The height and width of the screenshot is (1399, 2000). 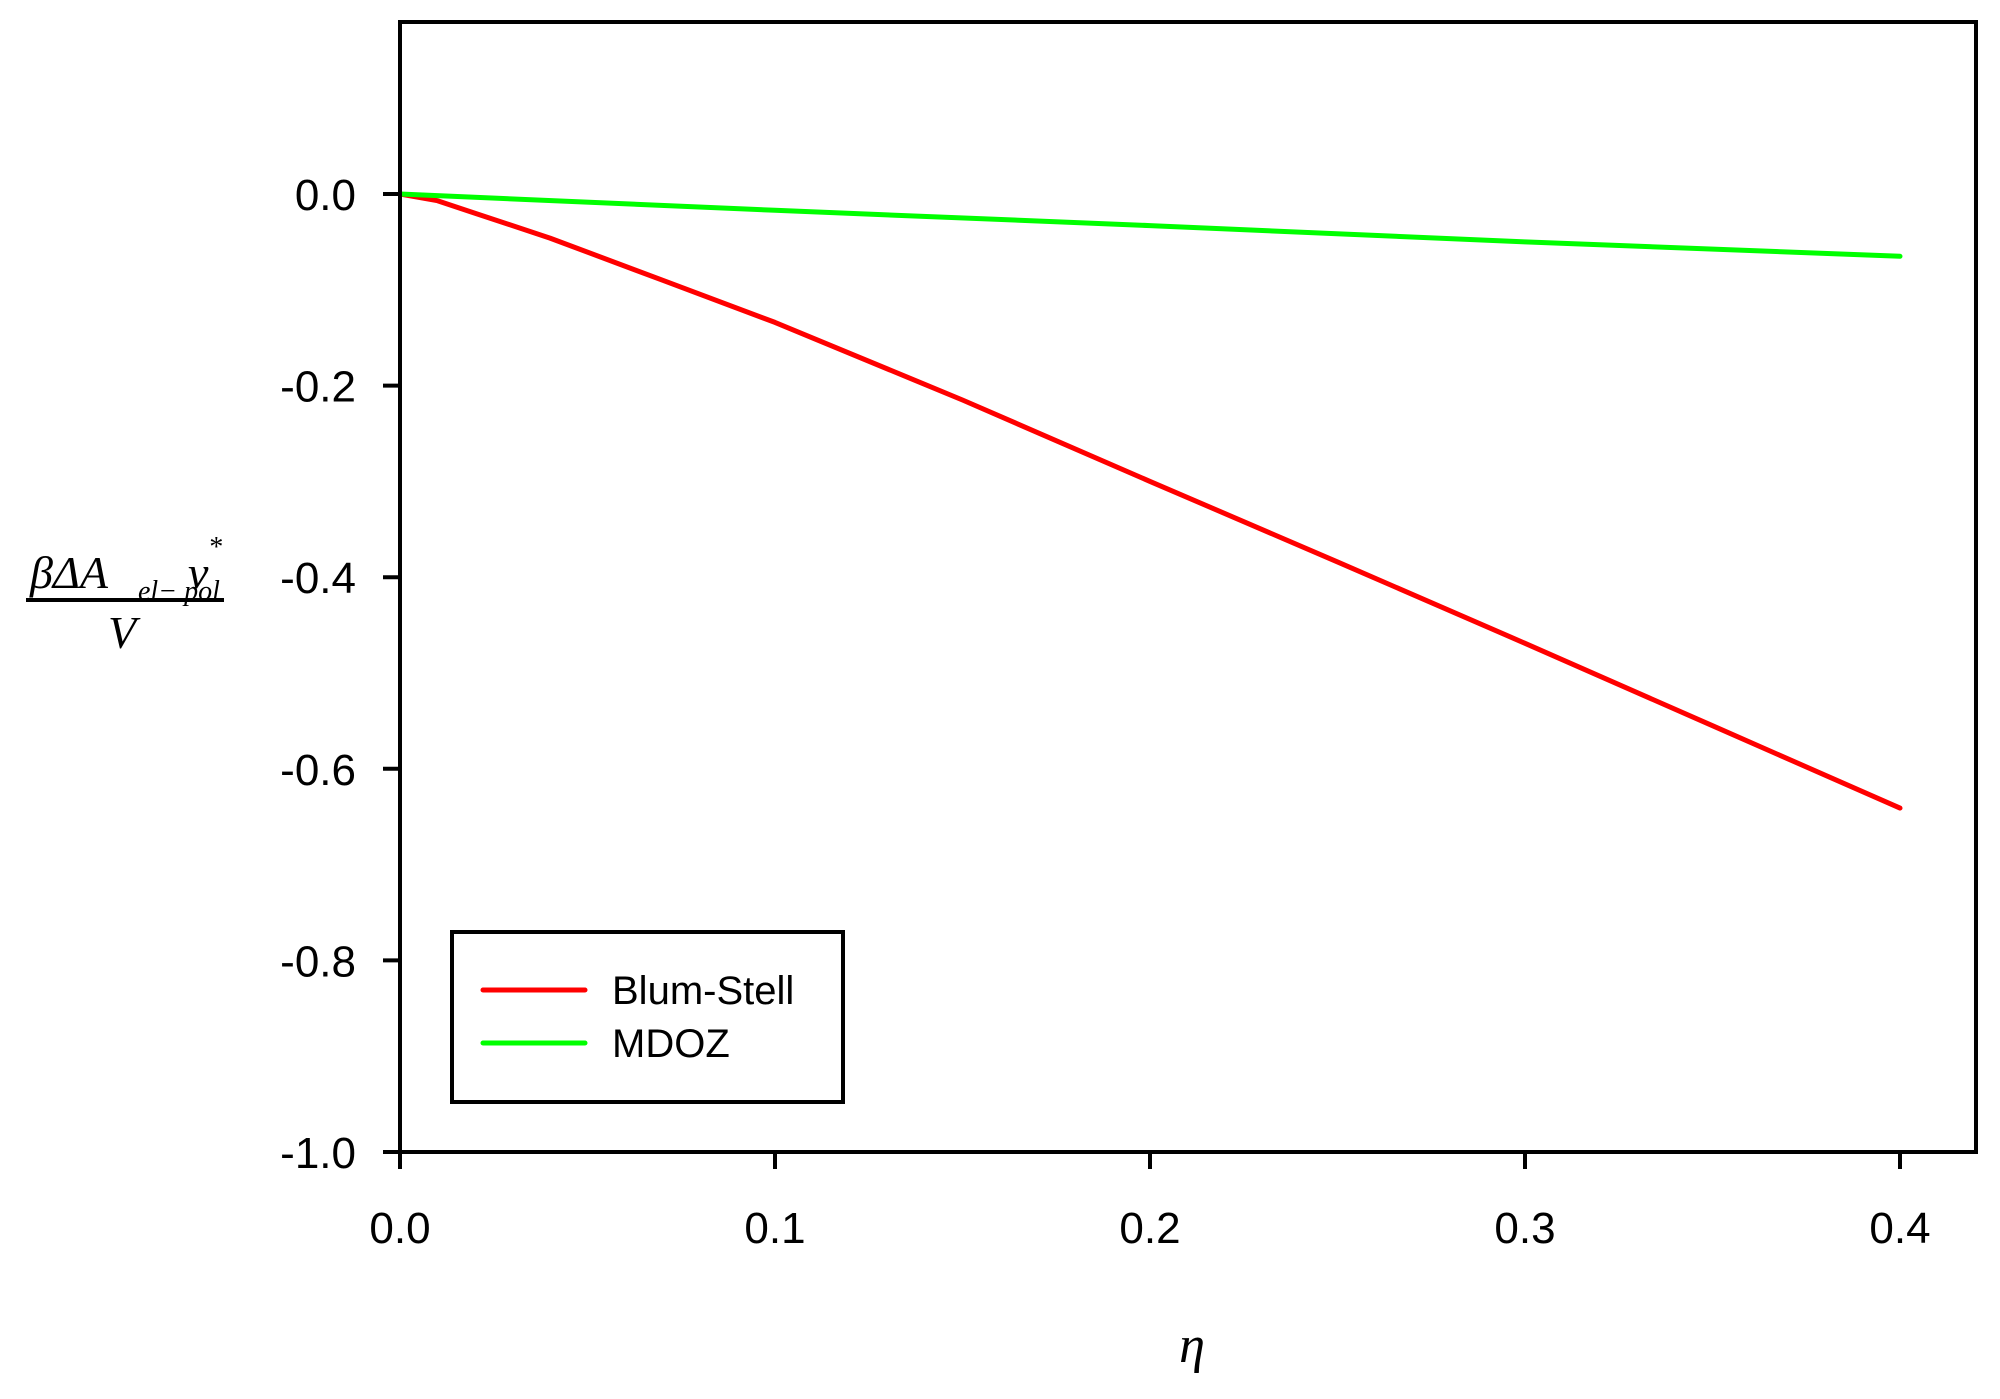 I want to click on series-line-mdoz, so click(x=1150, y=225).